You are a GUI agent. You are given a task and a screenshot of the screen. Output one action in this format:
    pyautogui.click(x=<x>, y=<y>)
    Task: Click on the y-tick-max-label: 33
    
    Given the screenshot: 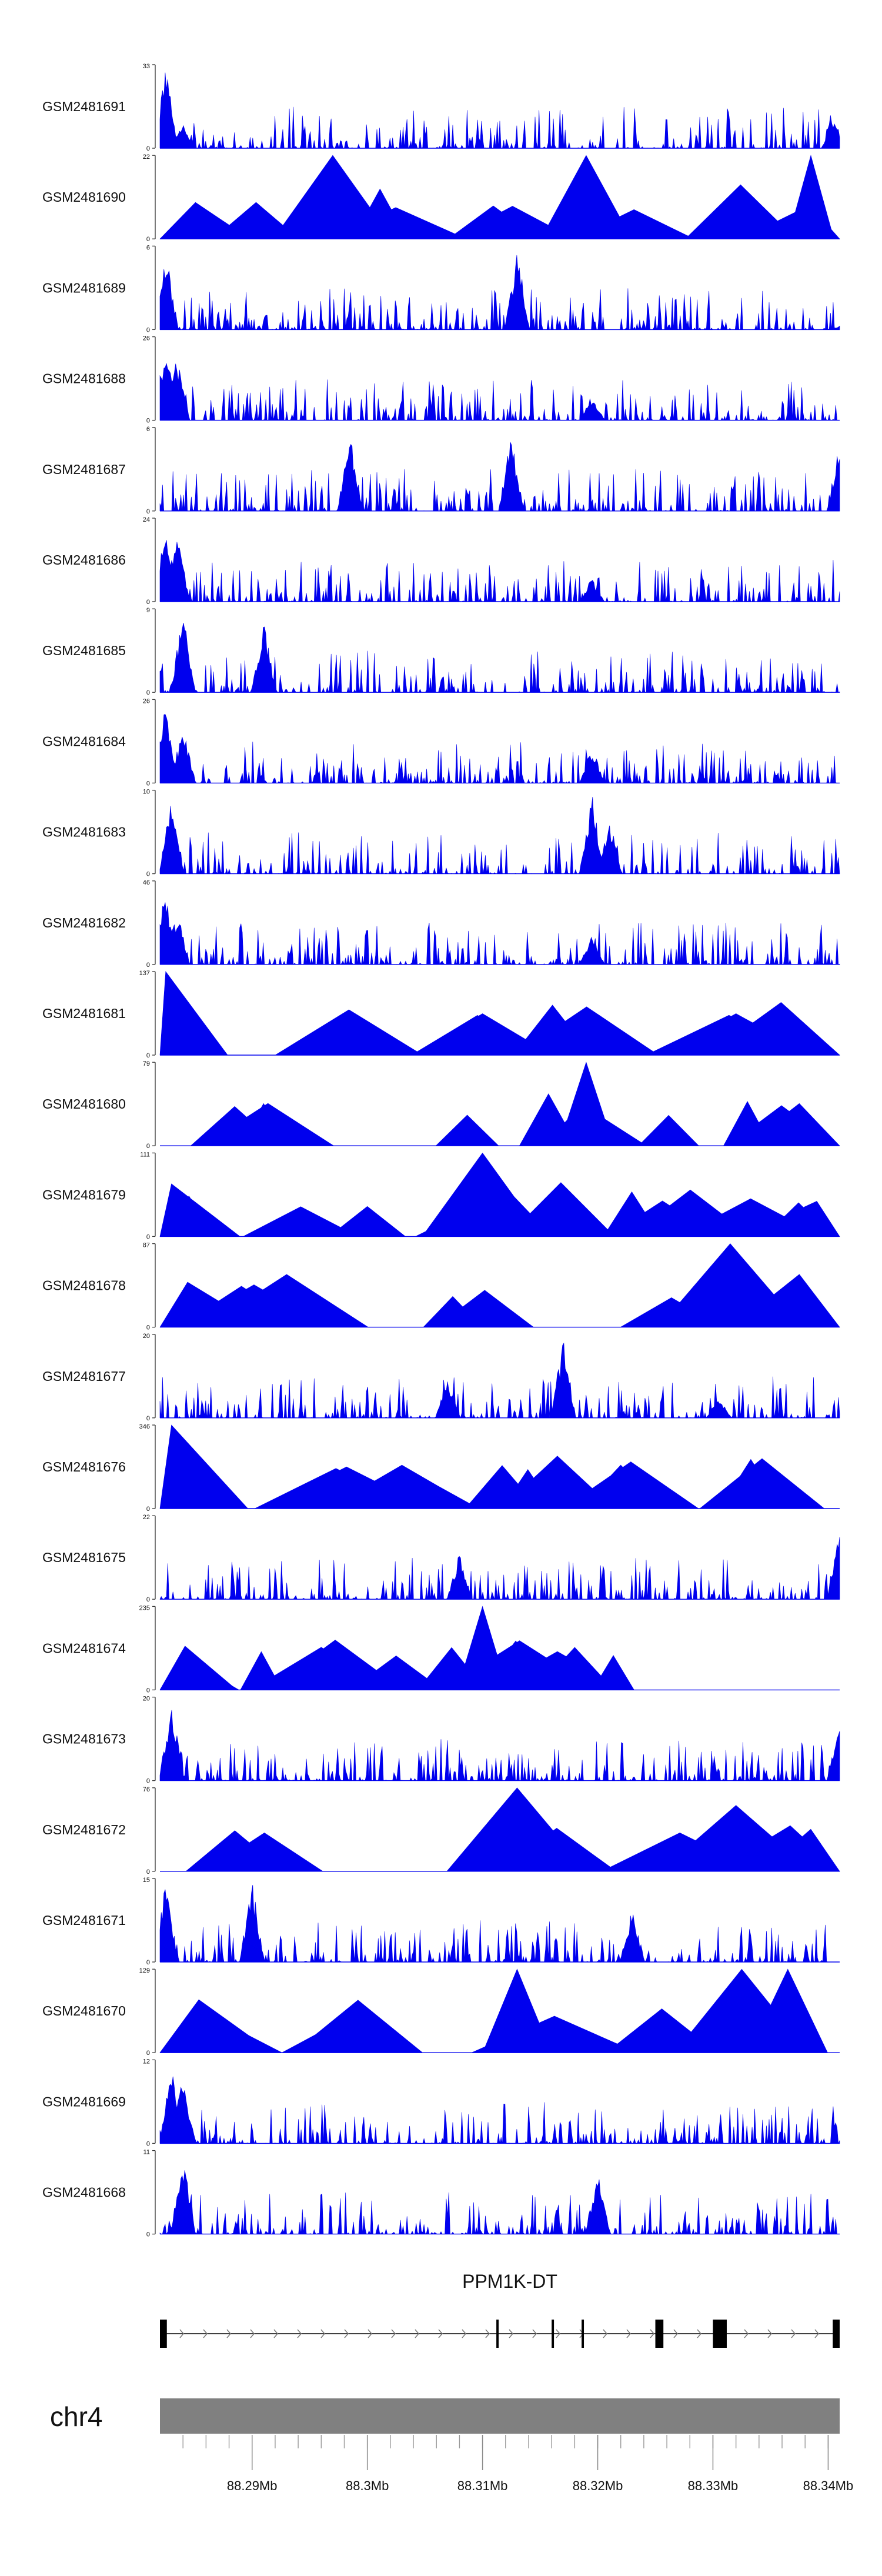 What is the action you would take?
    pyautogui.click(x=146, y=66)
    